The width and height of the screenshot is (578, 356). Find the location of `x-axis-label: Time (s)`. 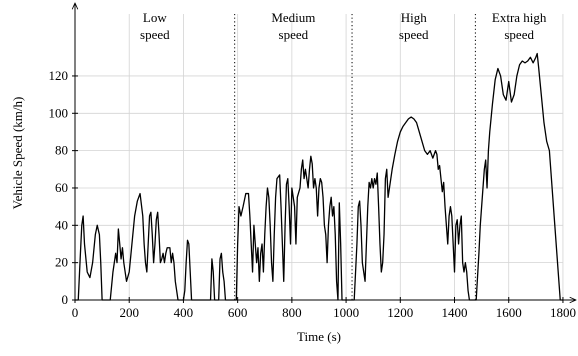

x-axis-label: Time (s) is located at coordinates (319, 336).